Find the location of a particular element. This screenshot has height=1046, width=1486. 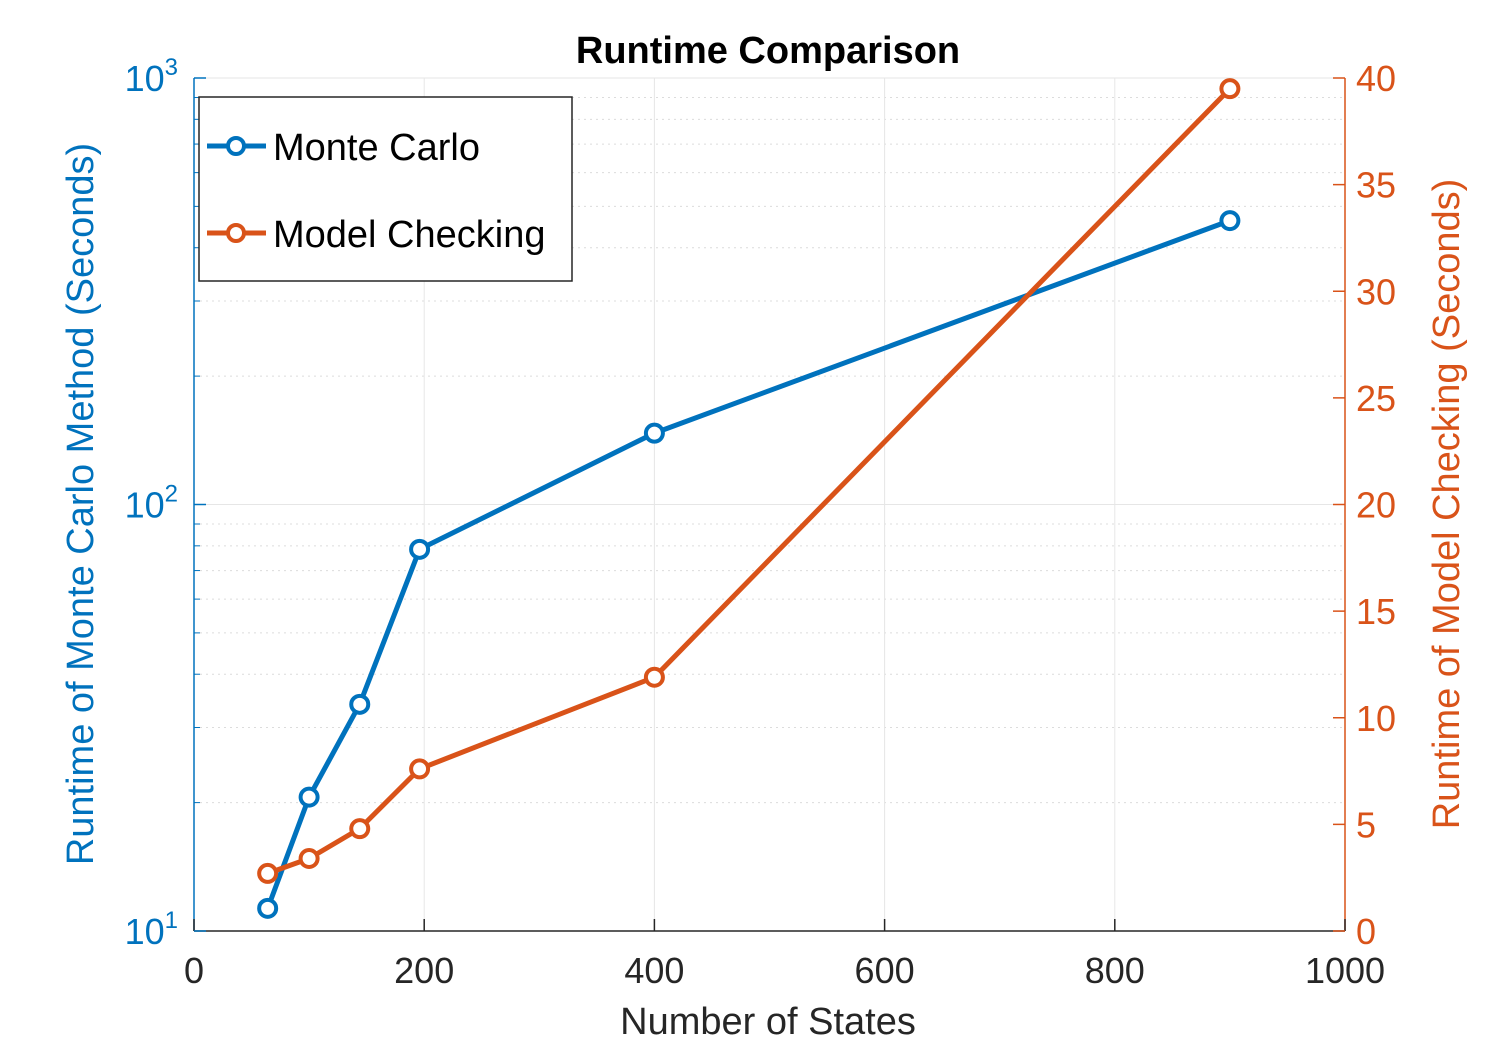

legend-marker-monte-carlo is located at coordinates (236, 146).